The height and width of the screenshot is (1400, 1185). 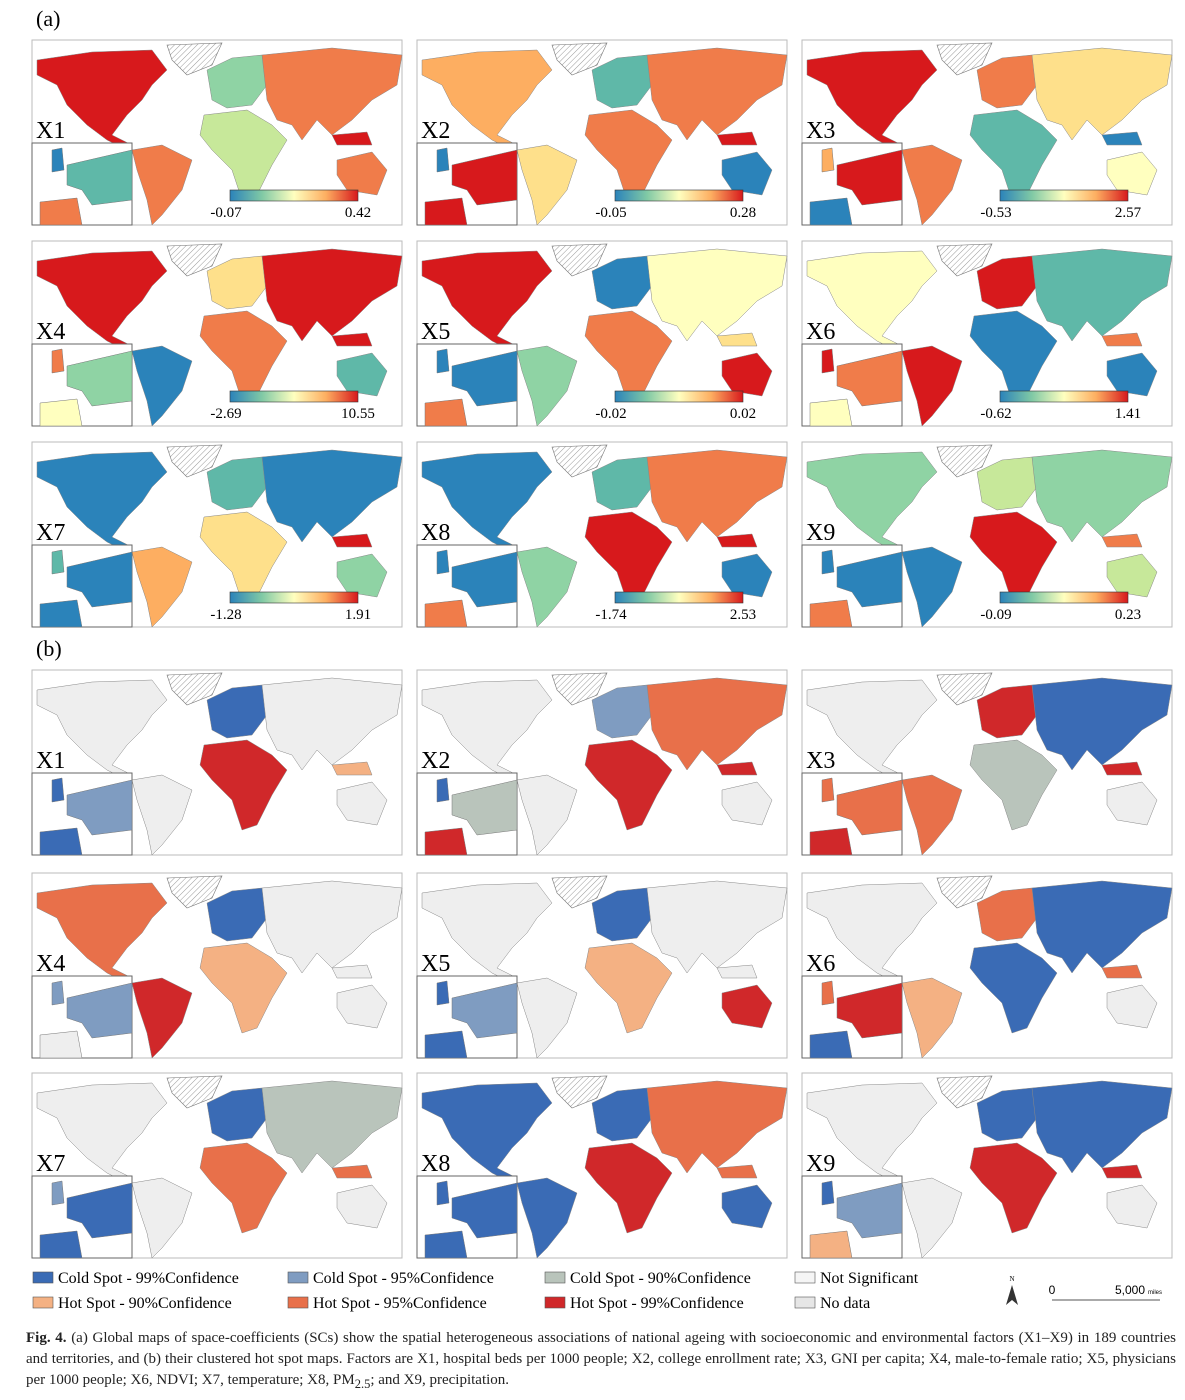 I want to click on map-label: X4, so click(x=50, y=332).